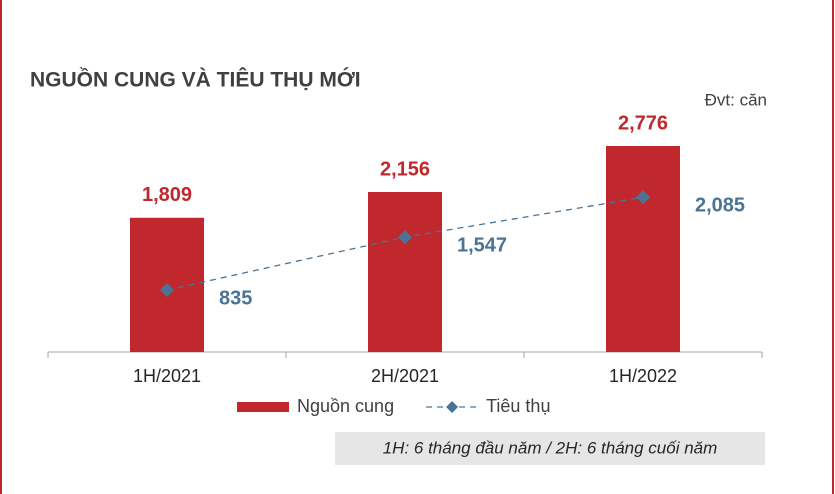 The image size is (835, 494). Describe the element at coordinates (167, 195) in the screenshot. I see `bar-value-label: 1,809` at that location.